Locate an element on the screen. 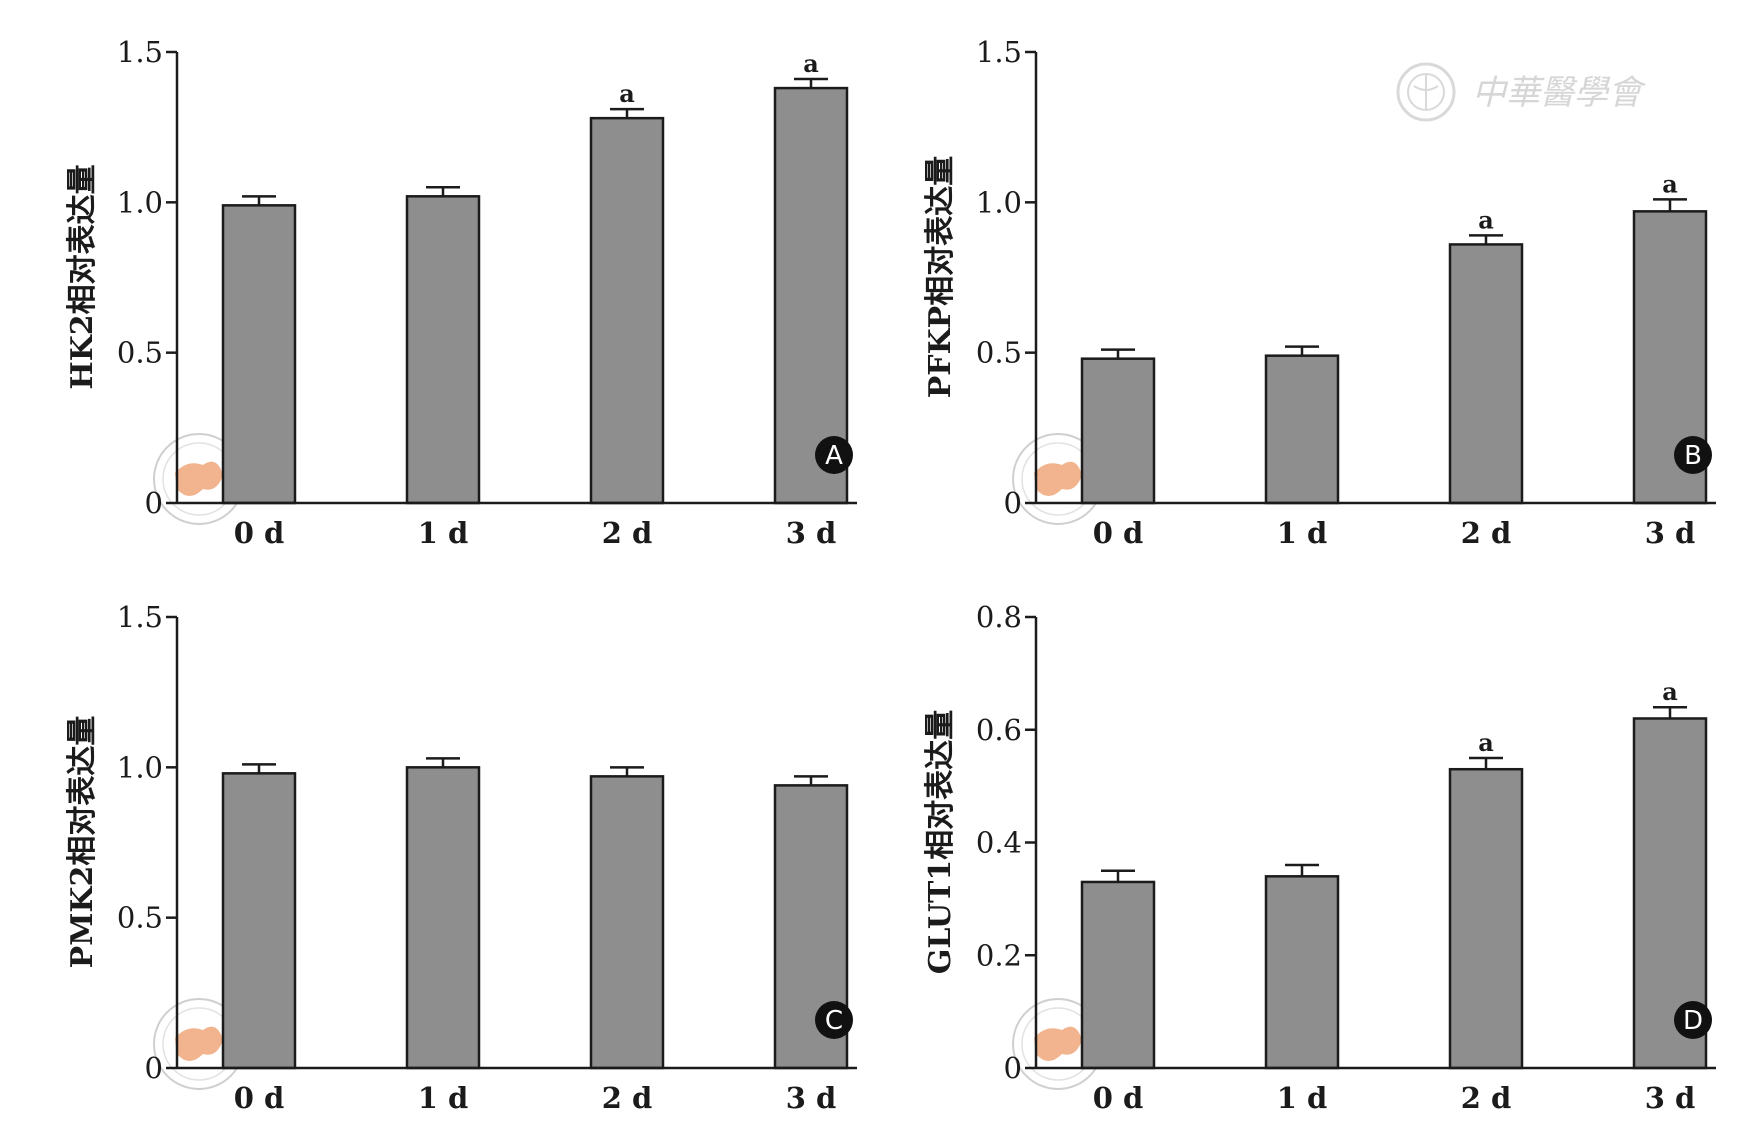 This screenshot has height=1125, width=1743. watermark-text: 中華醫學會 is located at coordinates (1559, 93).